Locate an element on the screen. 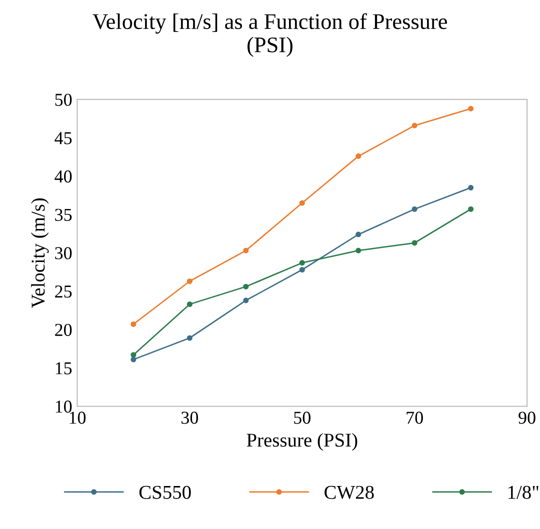  y-axis-title: Velocity (m/s) is located at coordinates (40, 253).